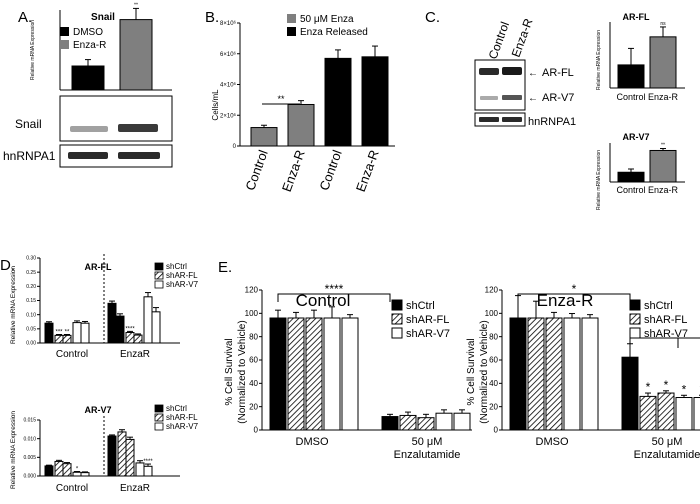  I want to click on e-control-x-label-enza-2: Enzalutamide, so click(427, 455).